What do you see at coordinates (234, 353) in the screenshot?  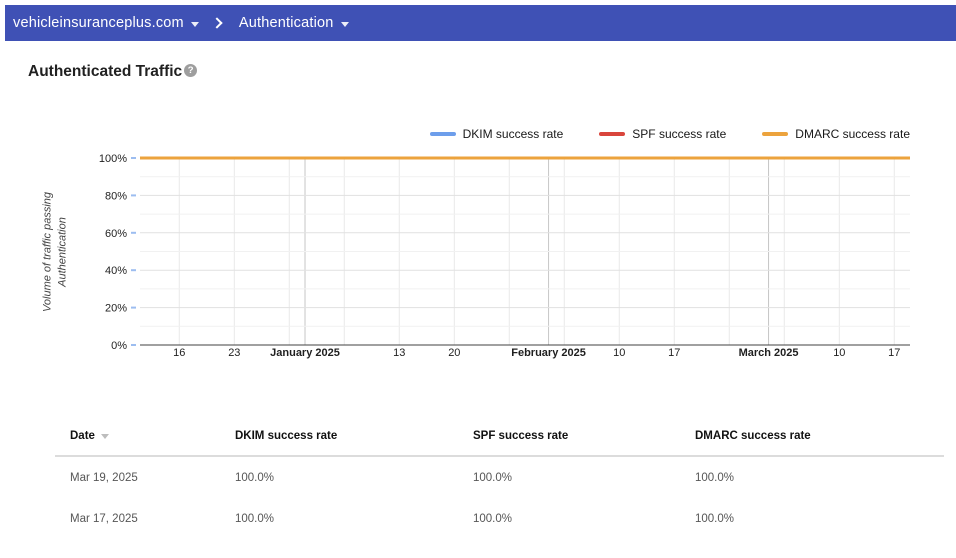 I see `svg-text: 23` at bounding box center [234, 353].